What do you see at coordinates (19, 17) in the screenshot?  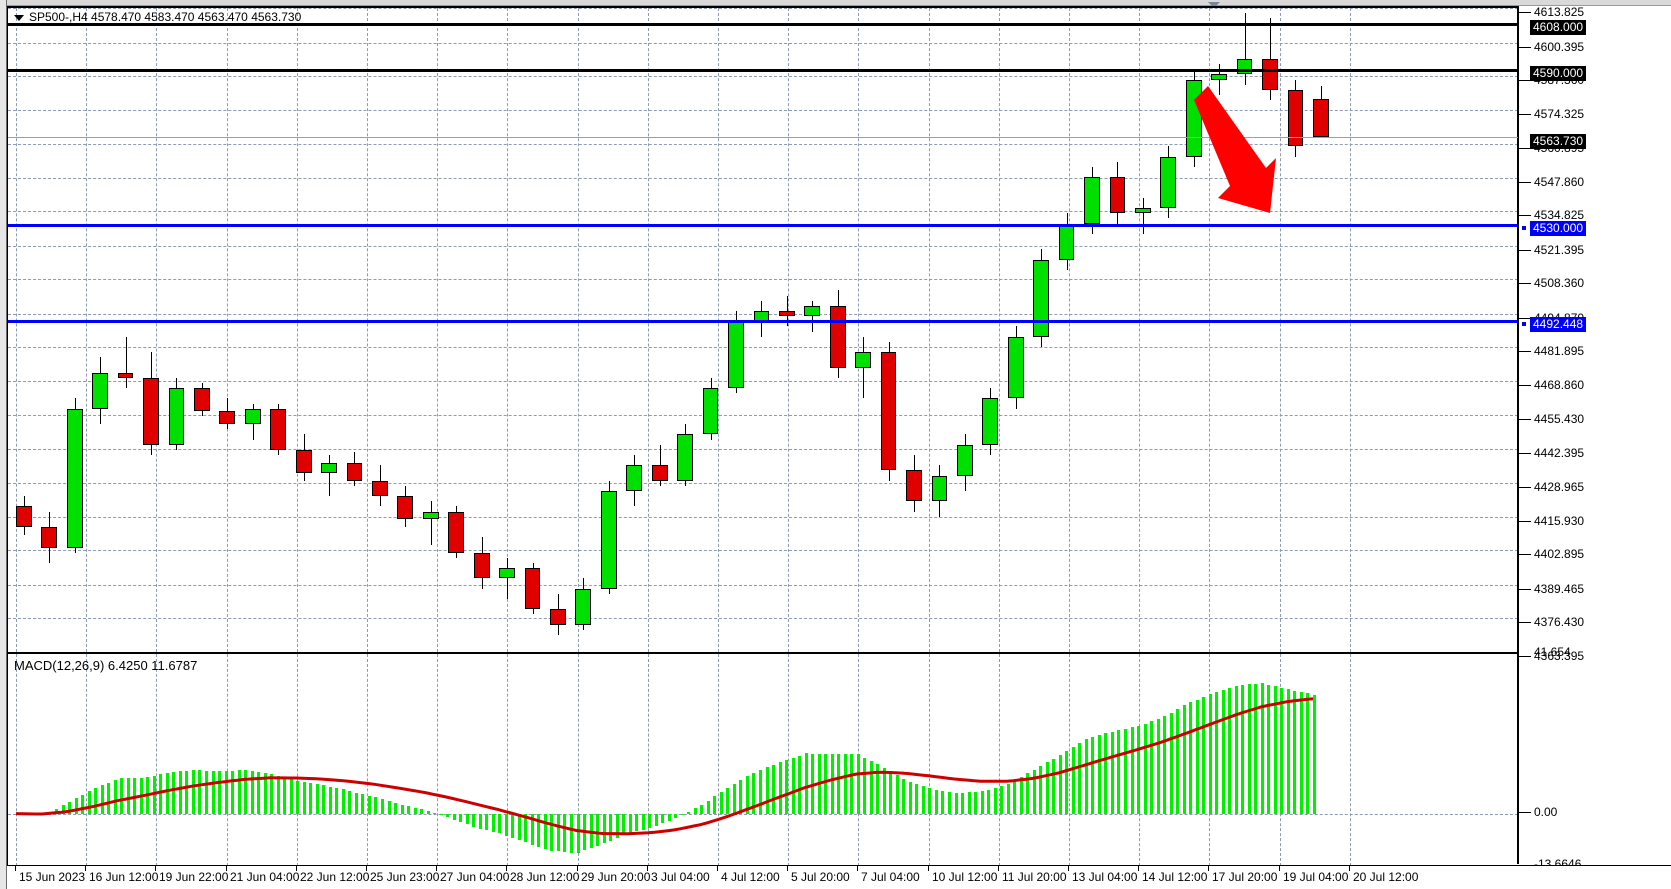 I see `collapse-triangle-icon` at bounding box center [19, 17].